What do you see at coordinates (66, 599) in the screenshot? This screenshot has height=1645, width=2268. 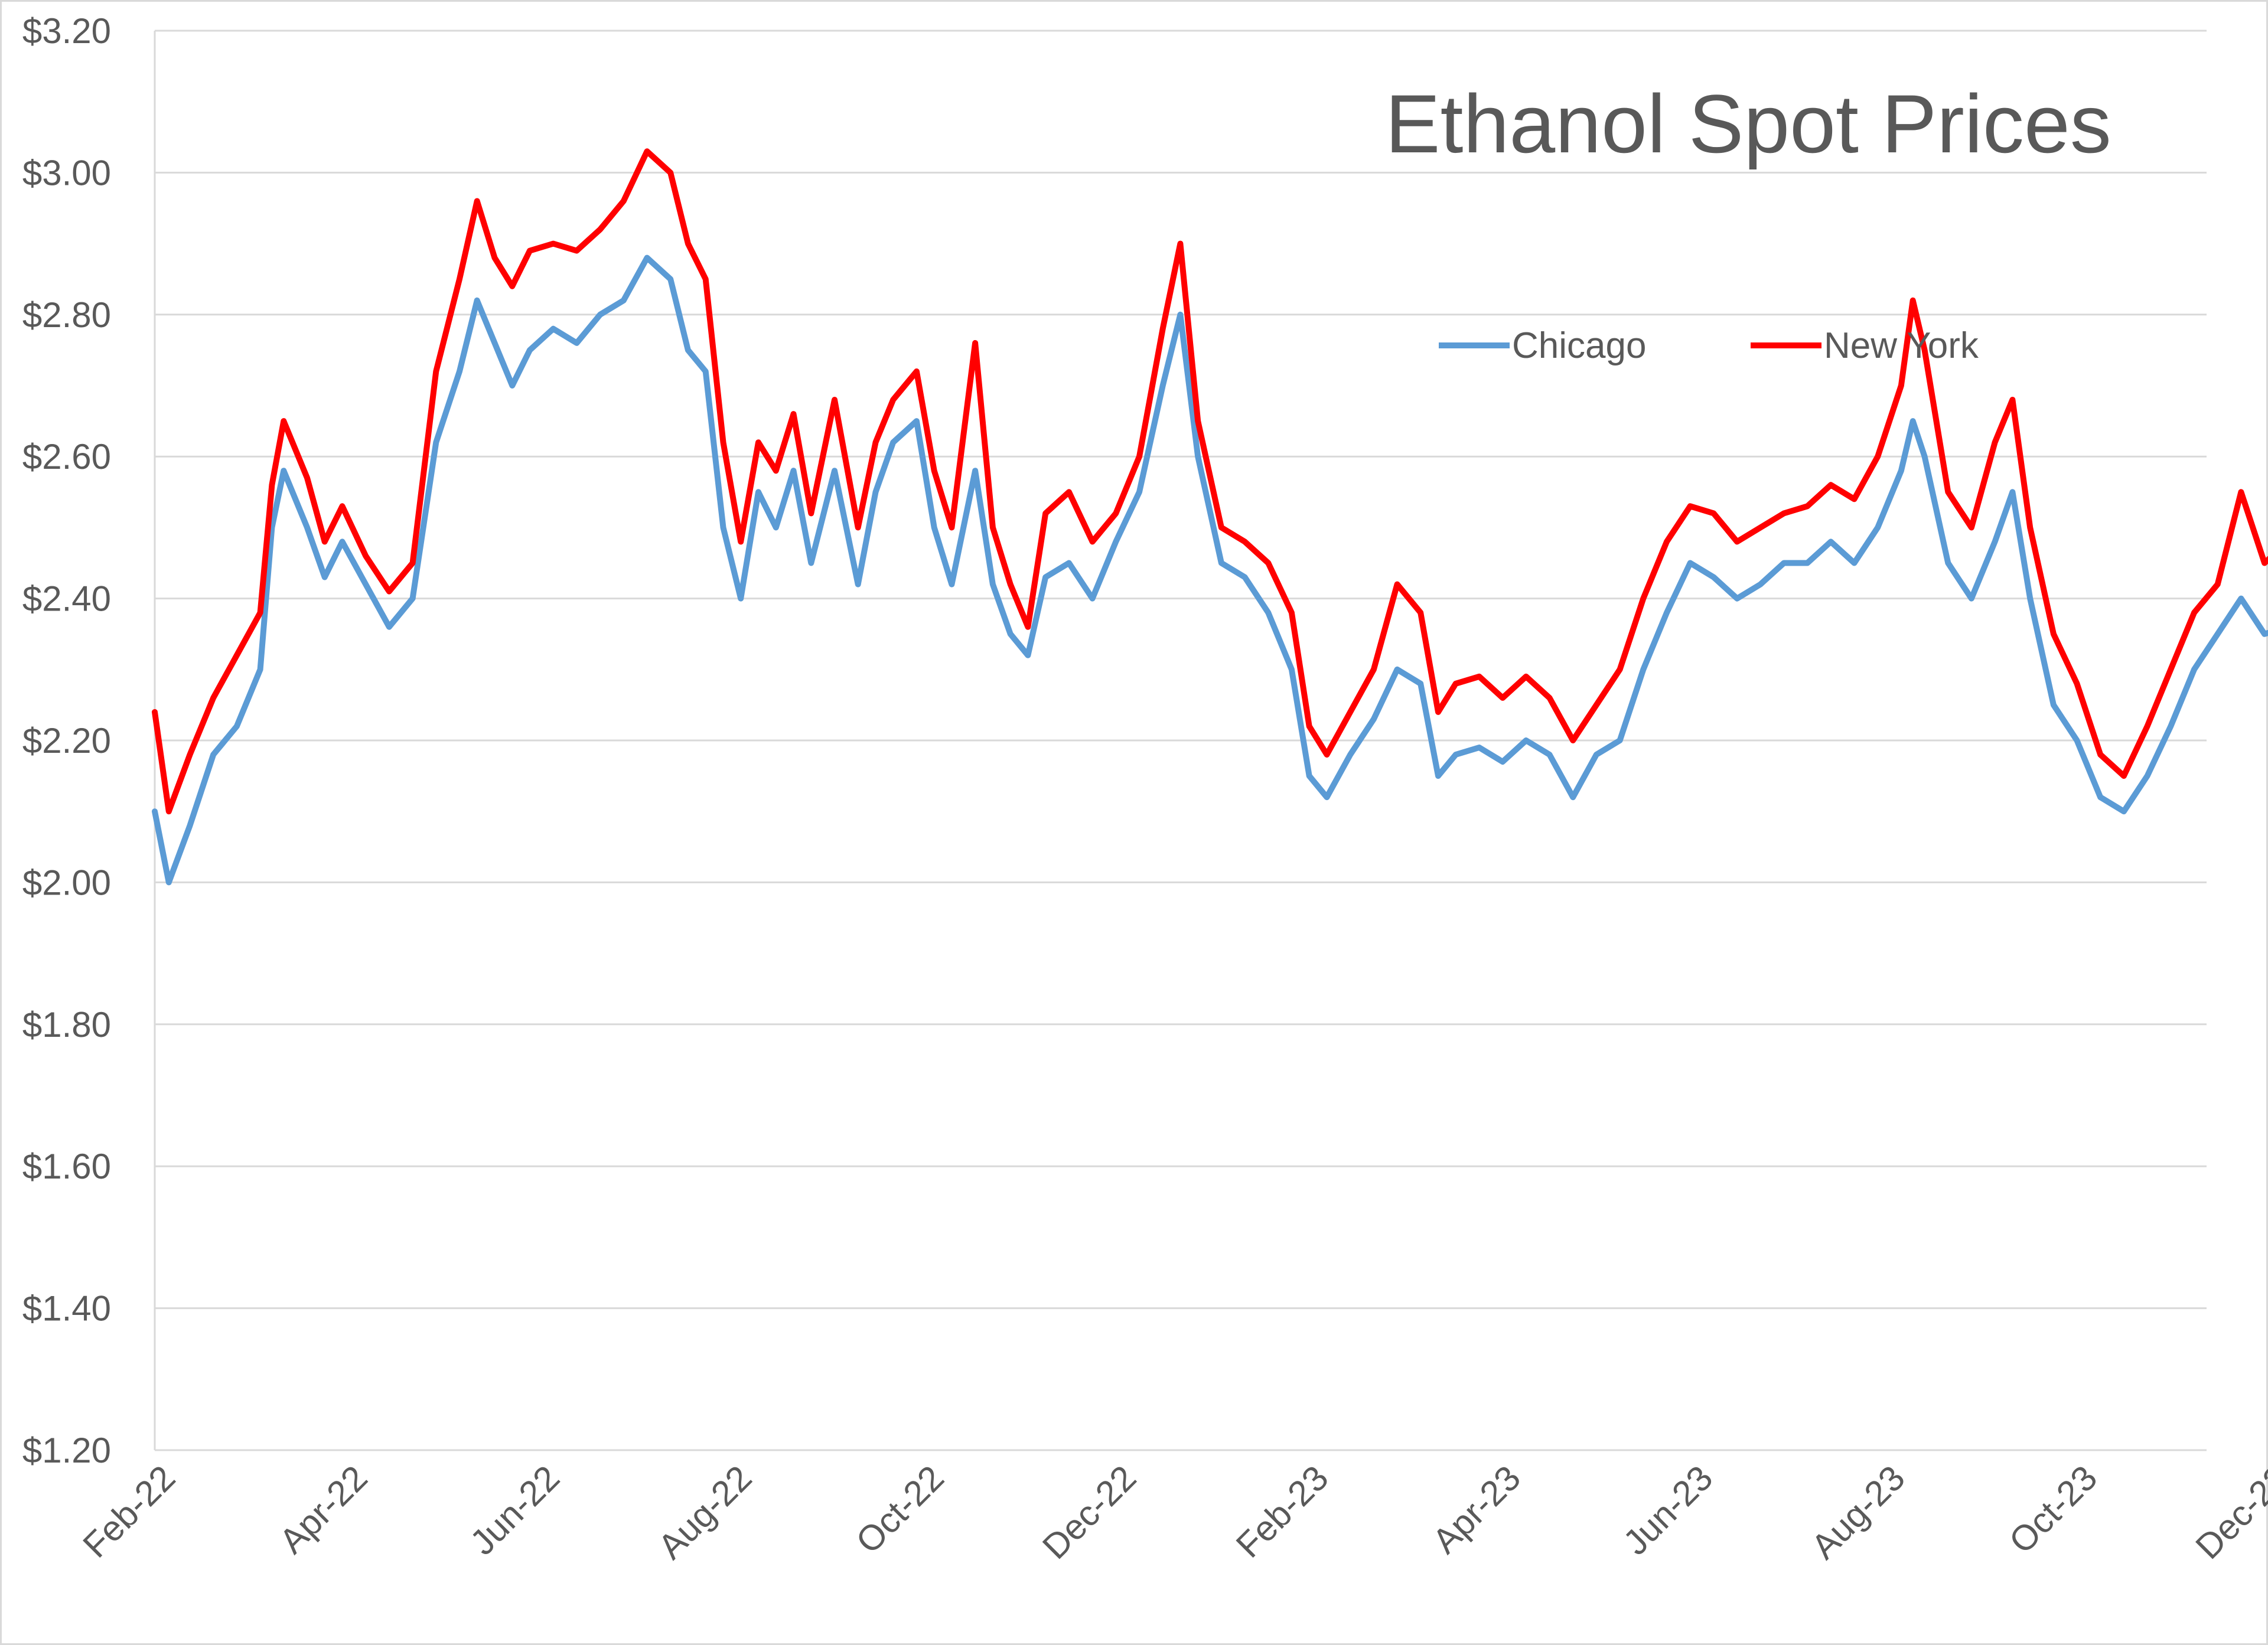 I see `y-tick-label: $2.40` at bounding box center [66, 599].